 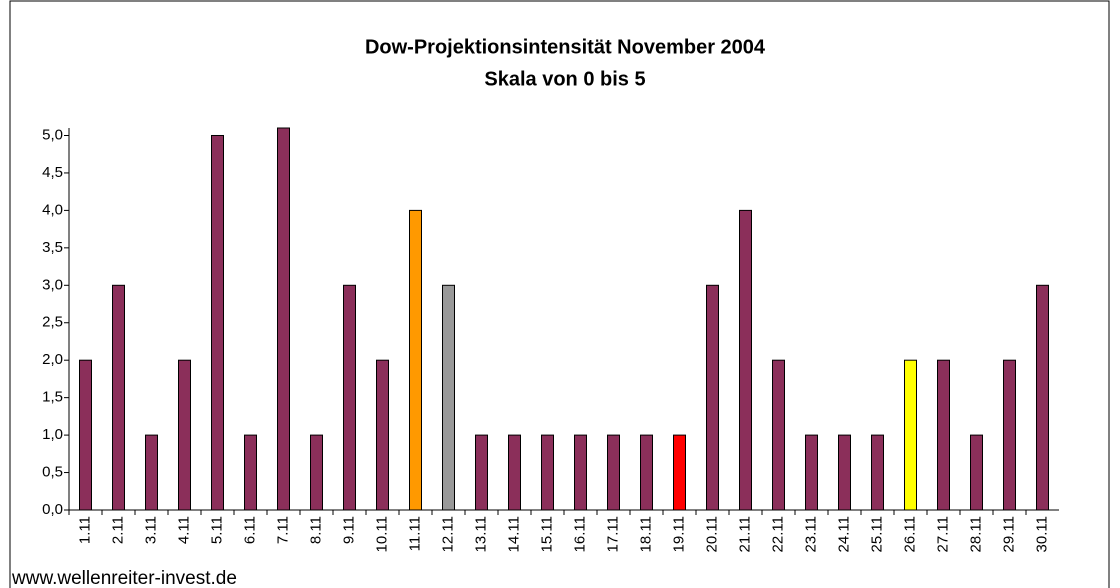 I want to click on x-tick-label: 5.11, so click(x=216, y=530).